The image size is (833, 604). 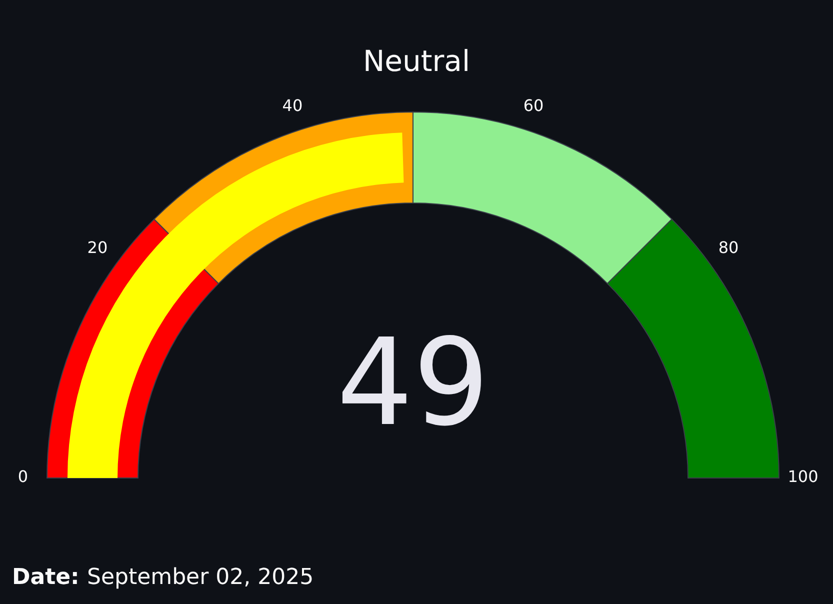 What do you see at coordinates (417, 61) in the screenshot?
I see `text: Neutral` at bounding box center [417, 61].